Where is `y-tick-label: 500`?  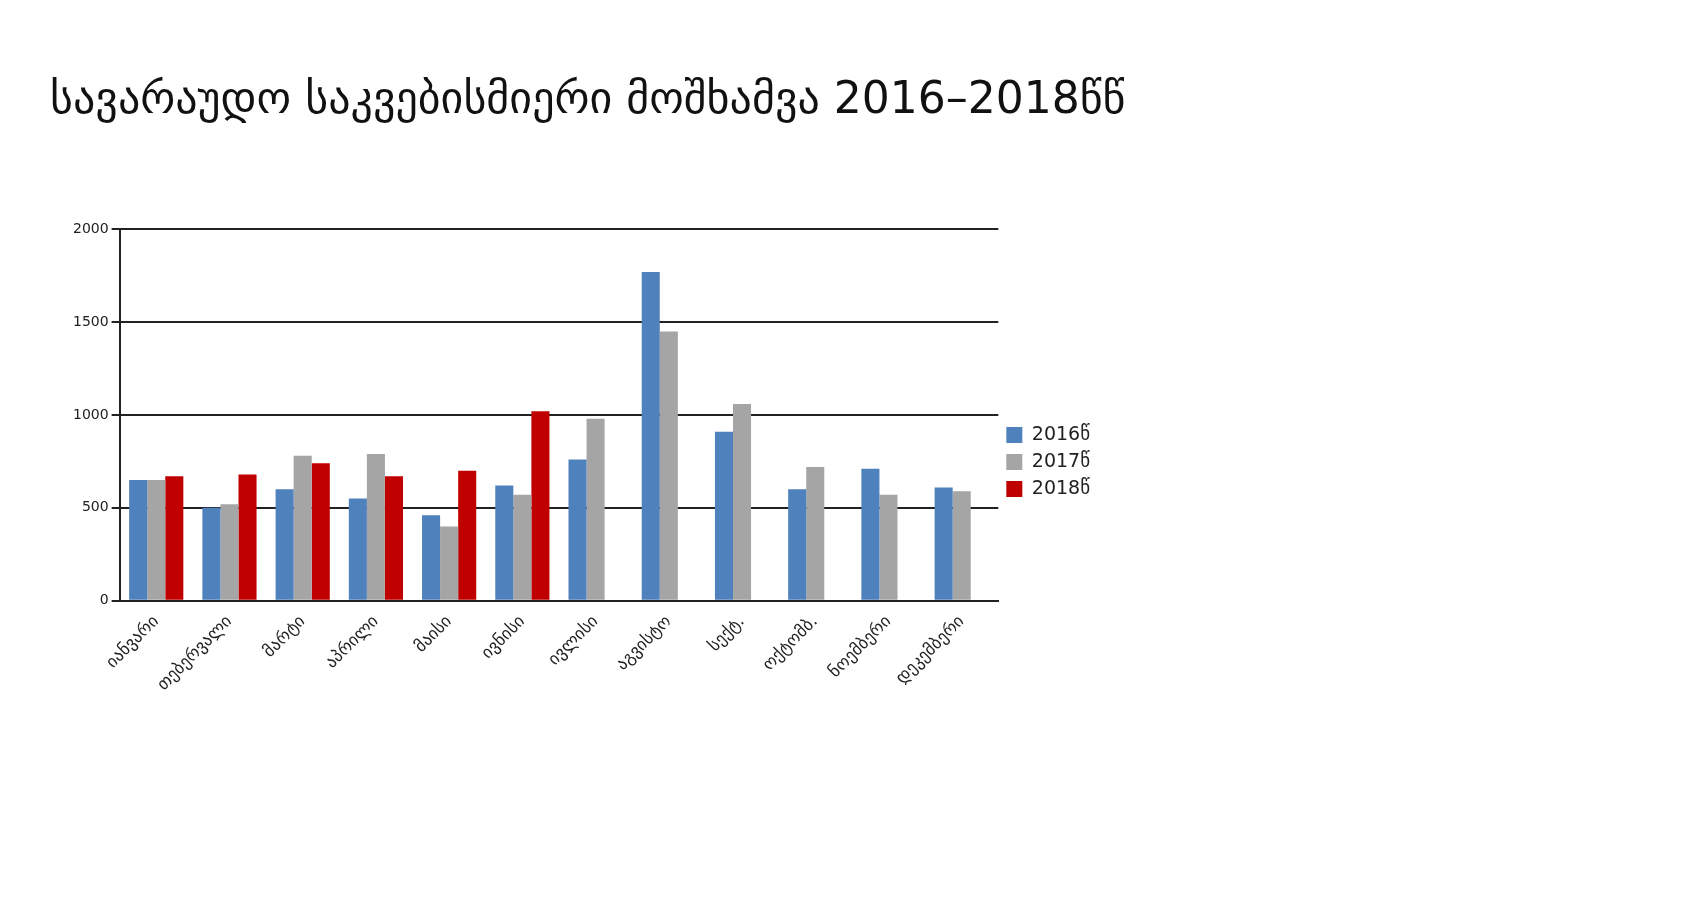 y-tick-label: 500 is located at coordinates (95, 506).